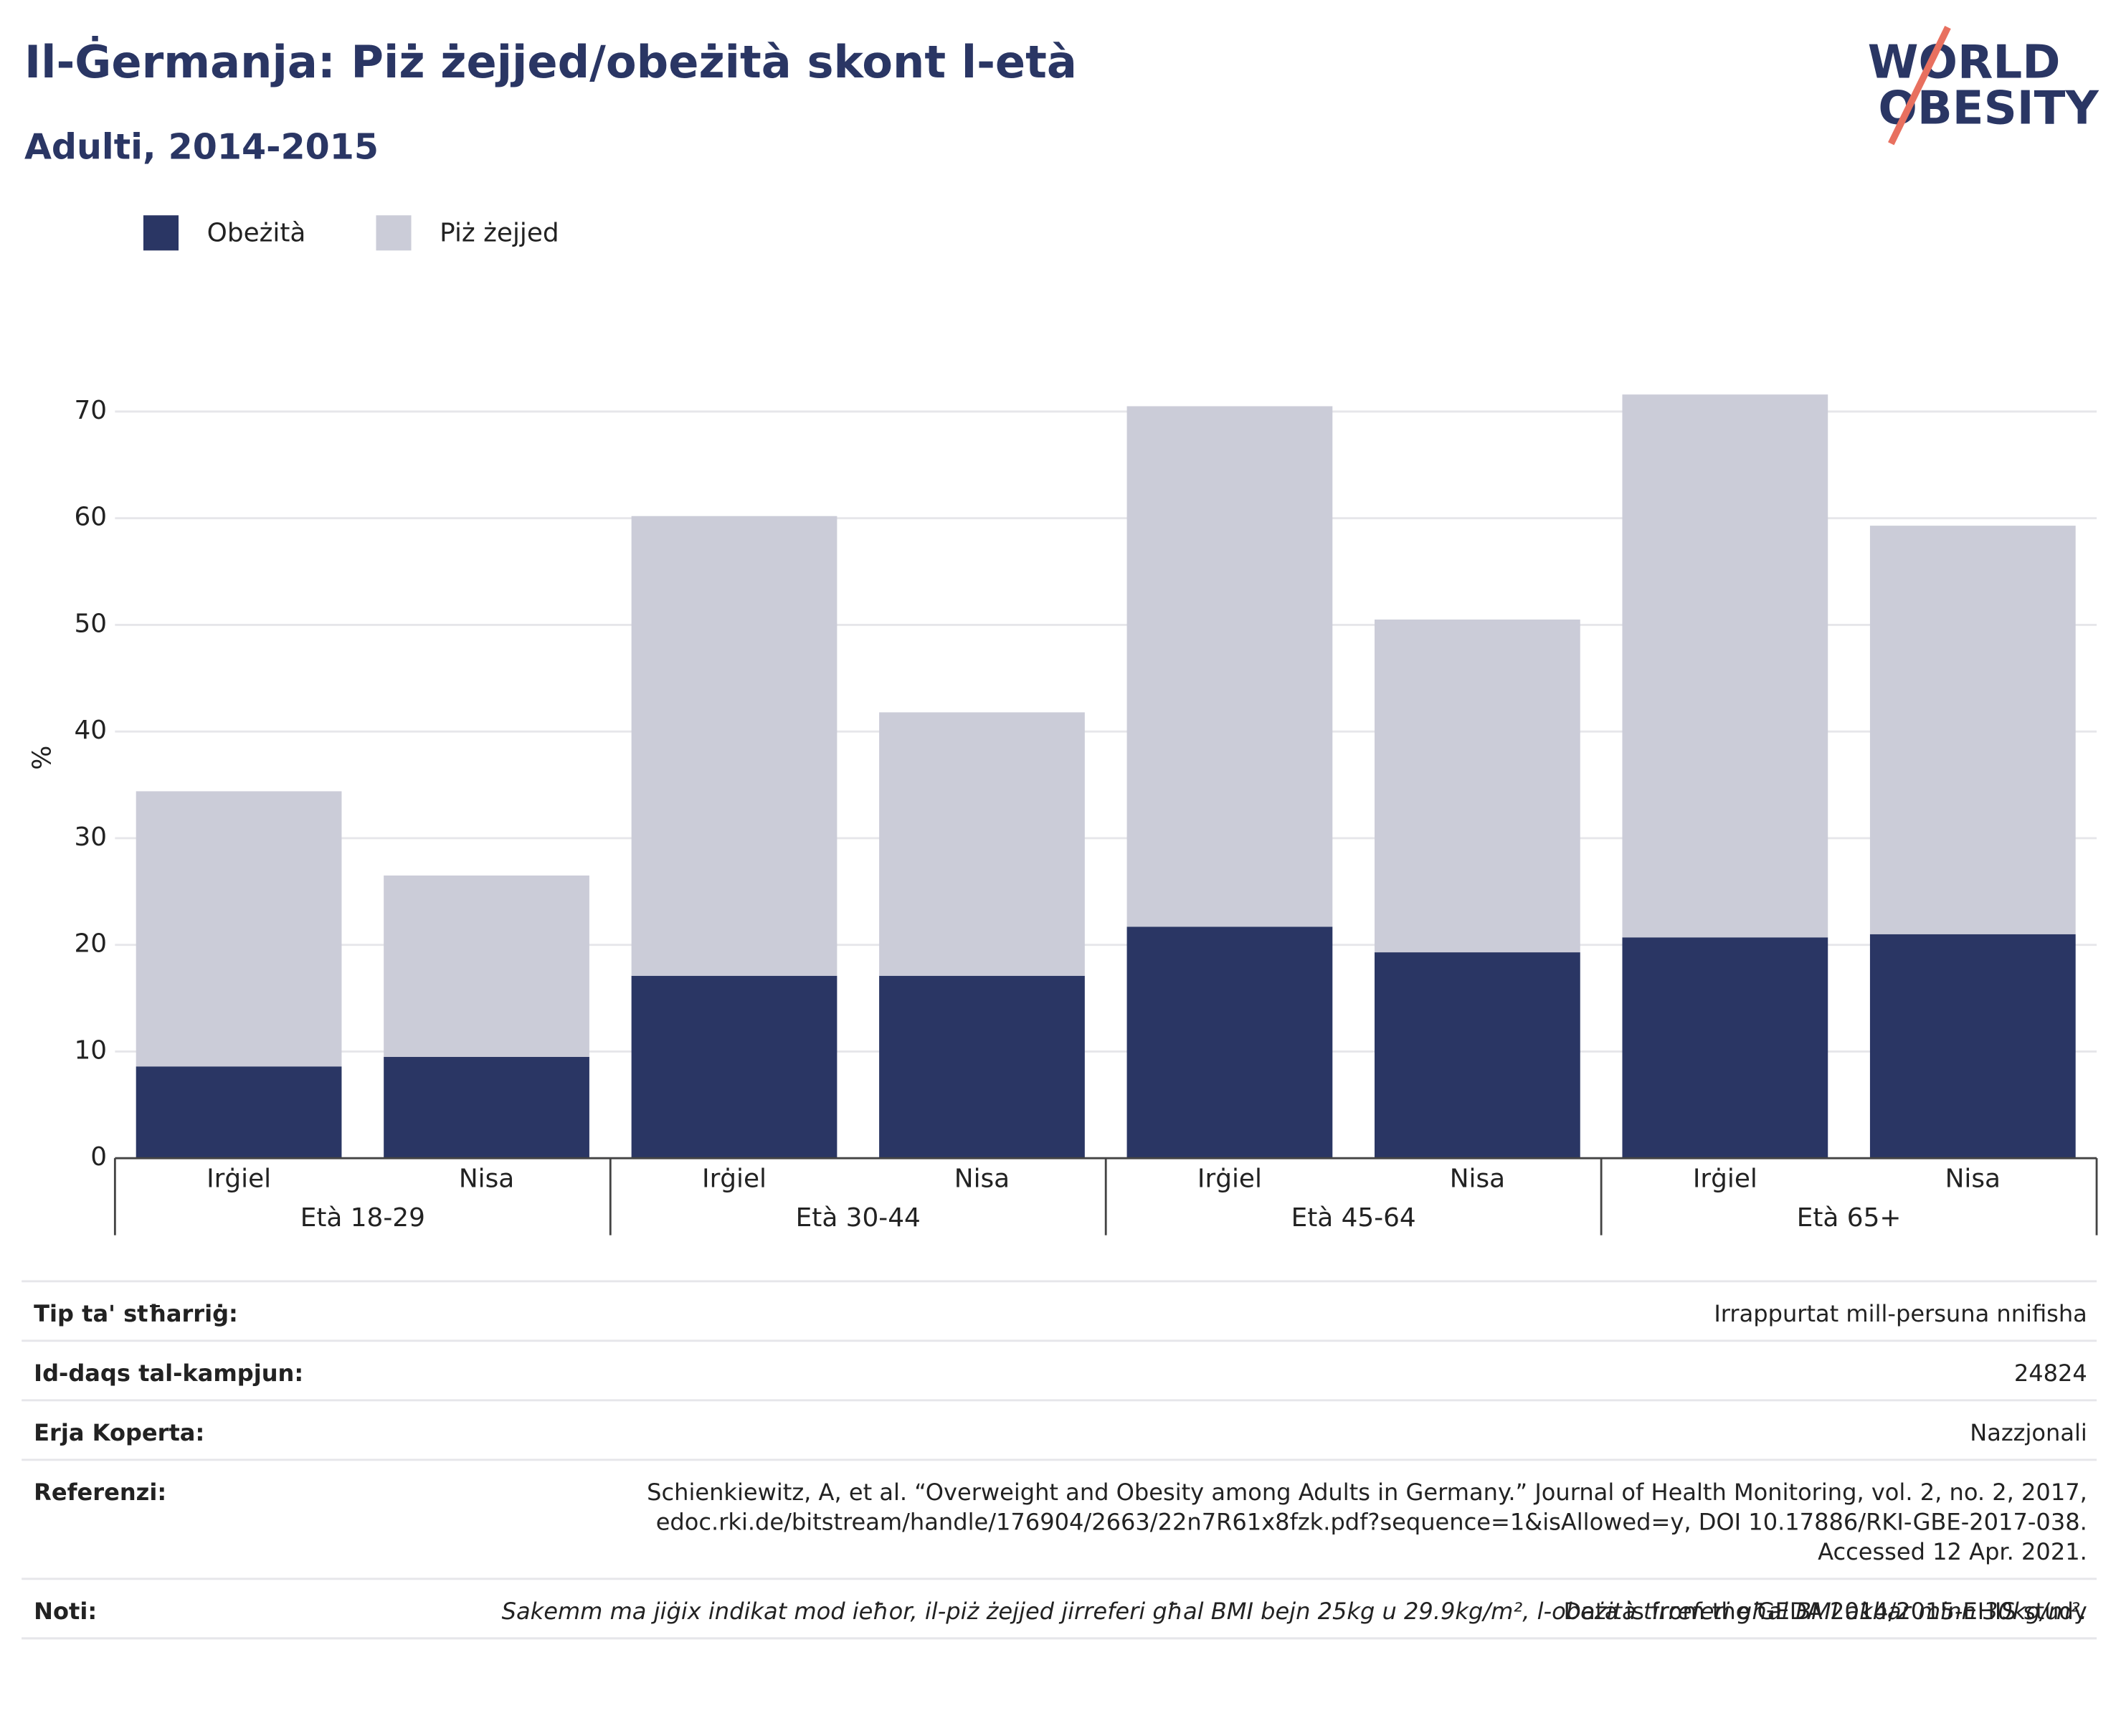  I want to click on table-label: Erja Koperta:, so click(119, 1433).